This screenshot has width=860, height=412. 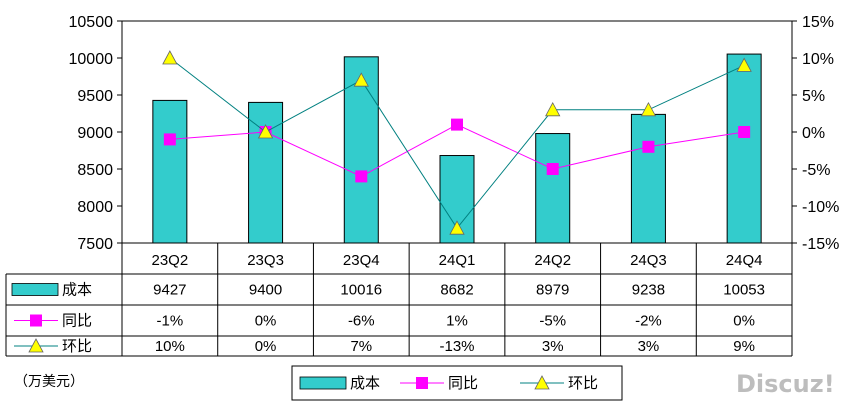 What do you see at coordinates (95, 133) in the screenshot?
I see `left-tick-label: 9000` at bounding box center [95, 133].